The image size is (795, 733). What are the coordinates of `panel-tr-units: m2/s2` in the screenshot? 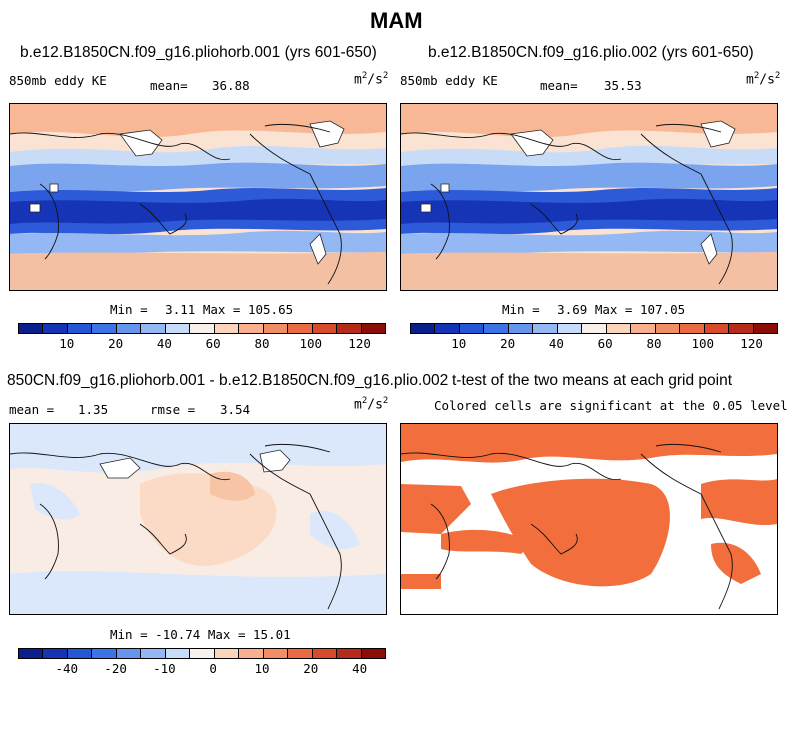 It's located at (763, 79).